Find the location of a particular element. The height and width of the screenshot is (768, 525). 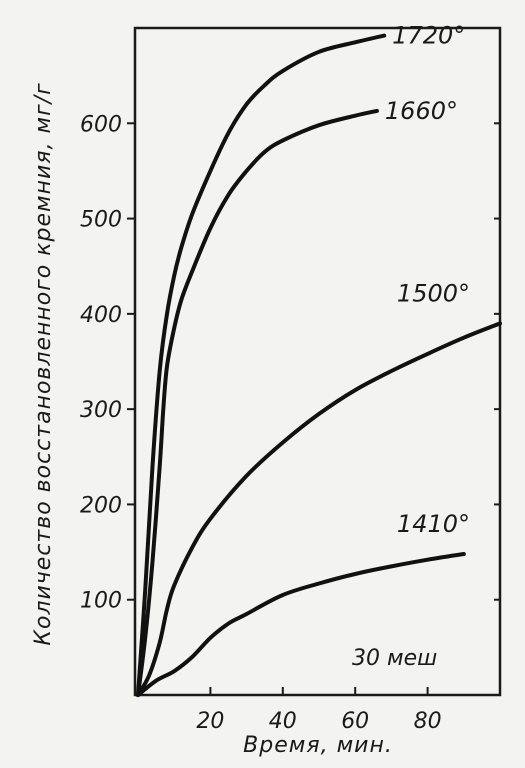

y-tick-label: 600 is located at coordinates (101, 124).